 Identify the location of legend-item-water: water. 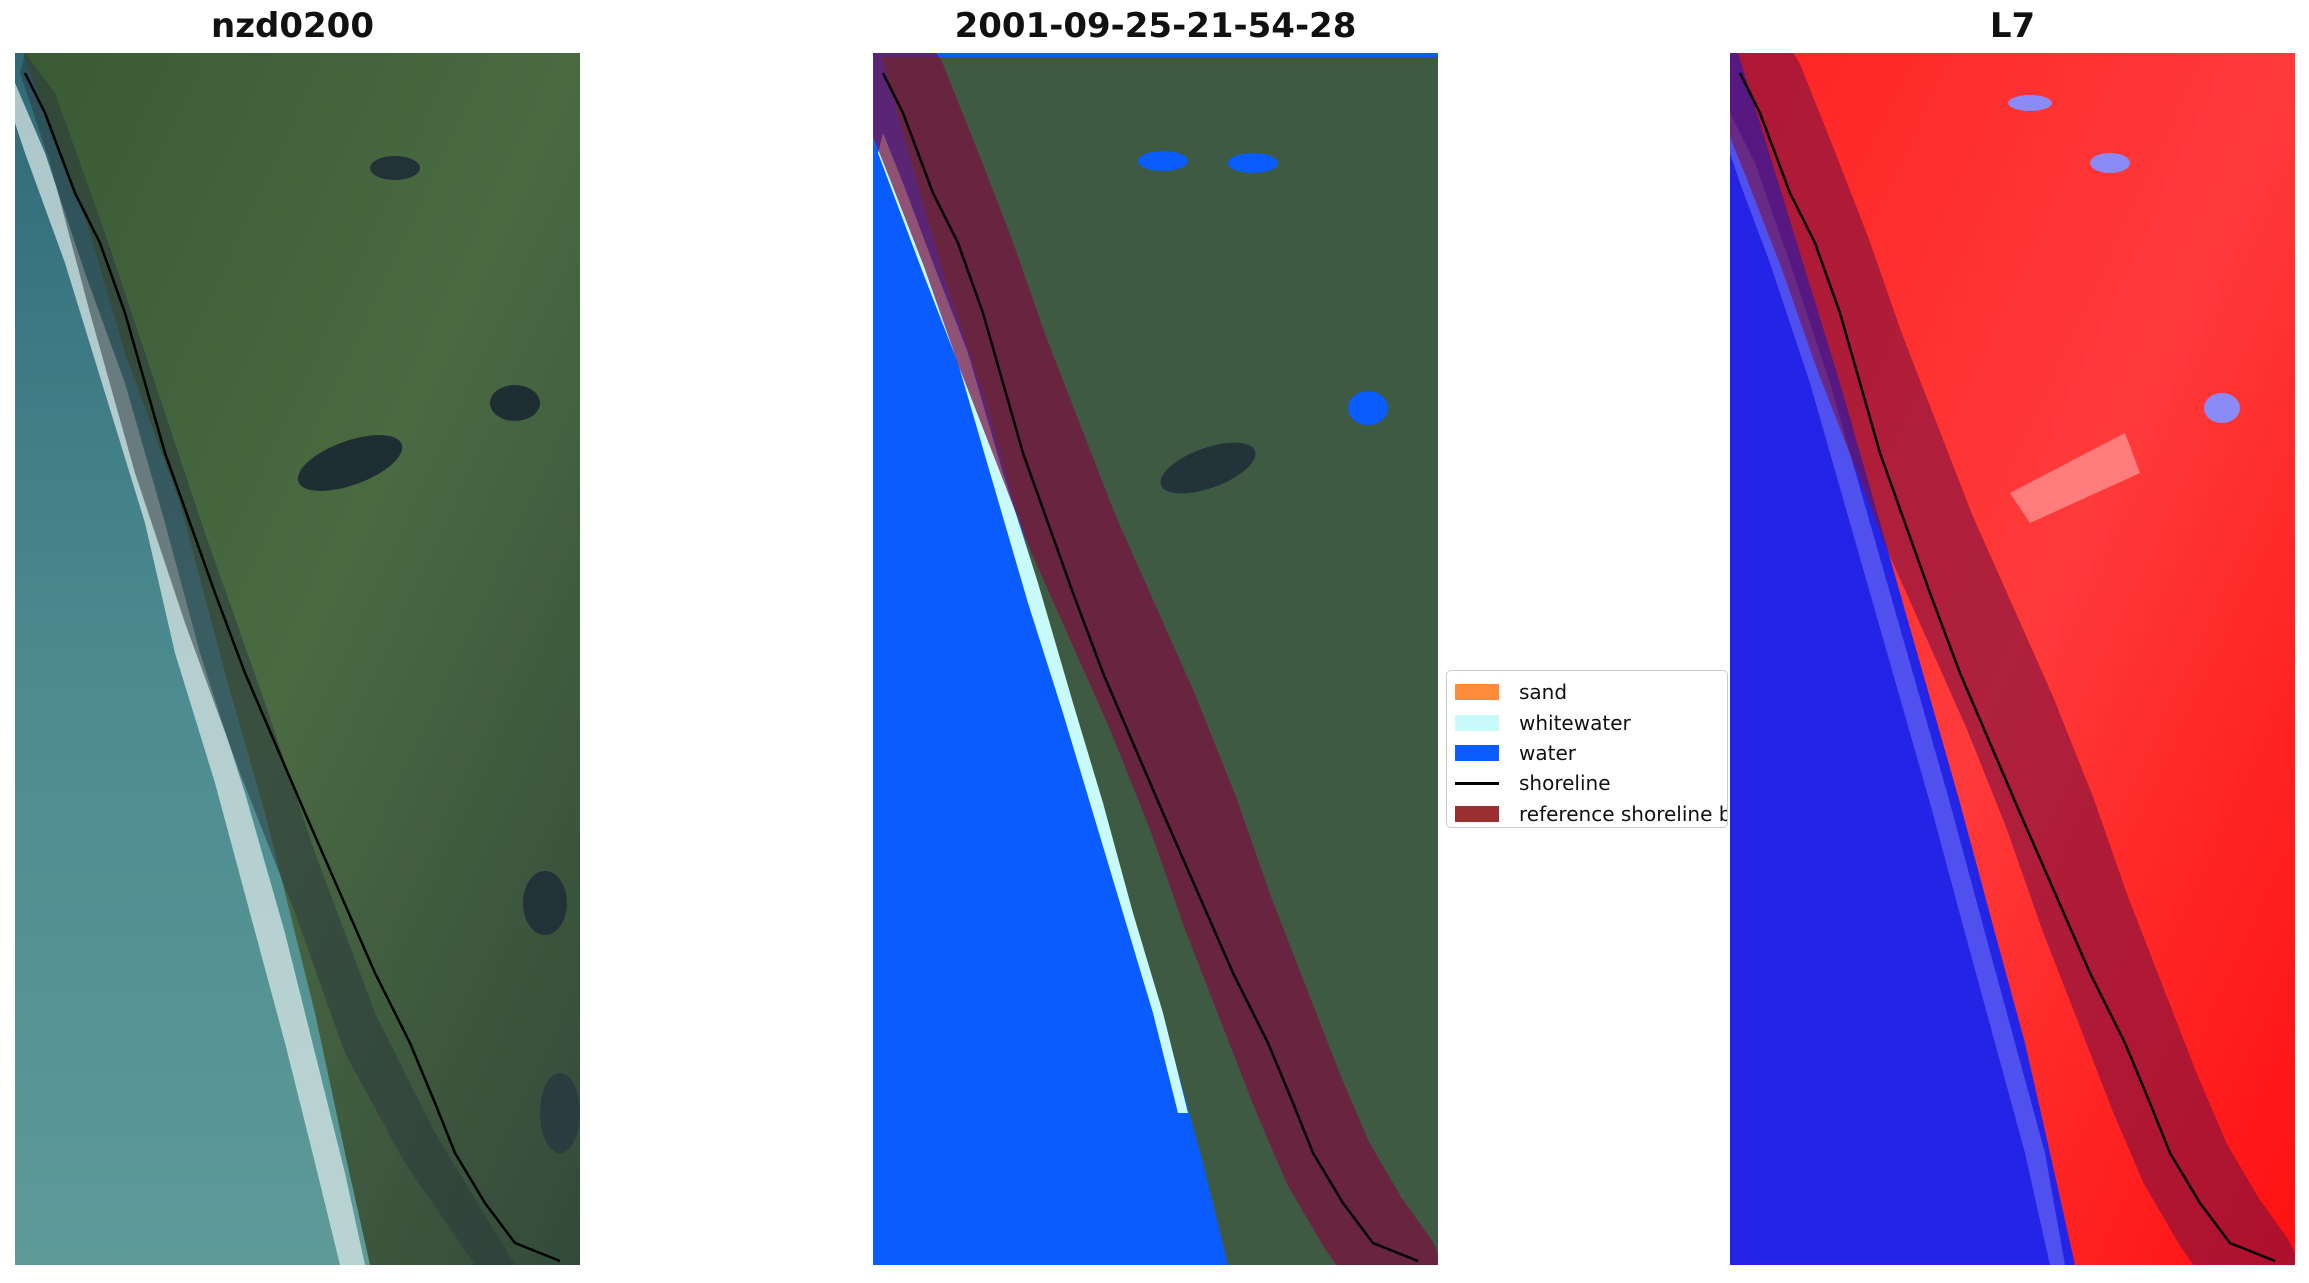
(1591, 753).